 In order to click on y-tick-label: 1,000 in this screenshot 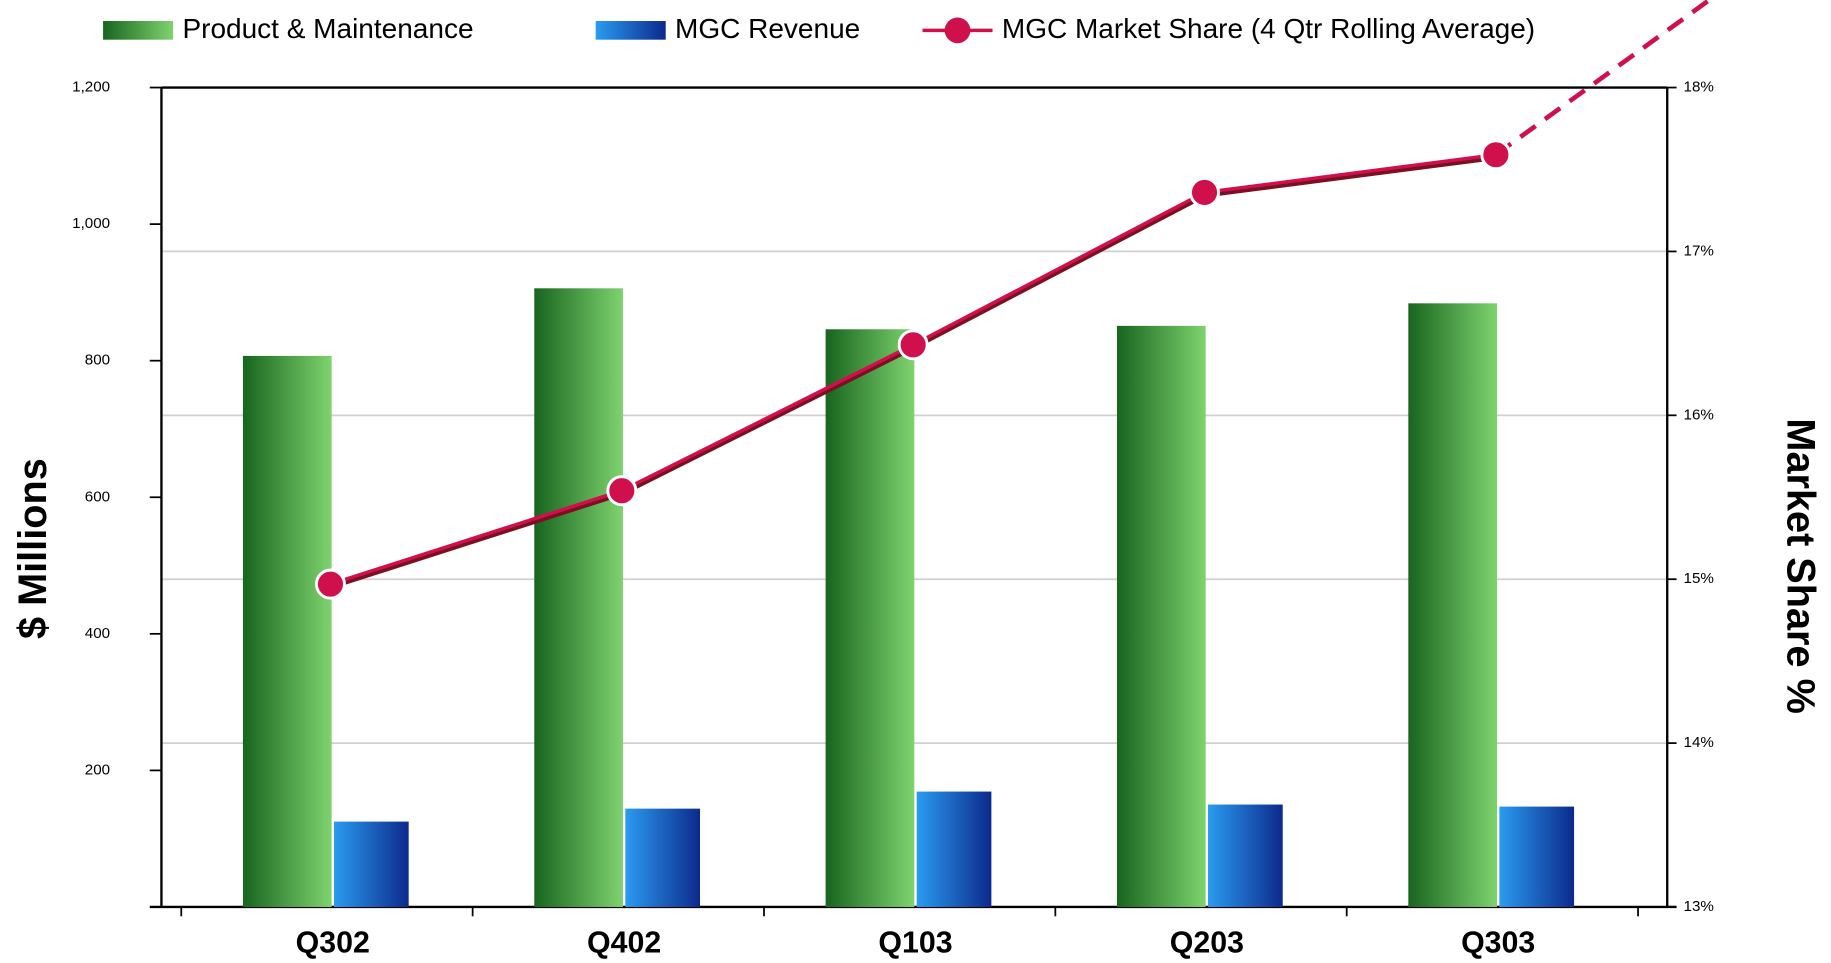, I will do `click(91, 223)`.